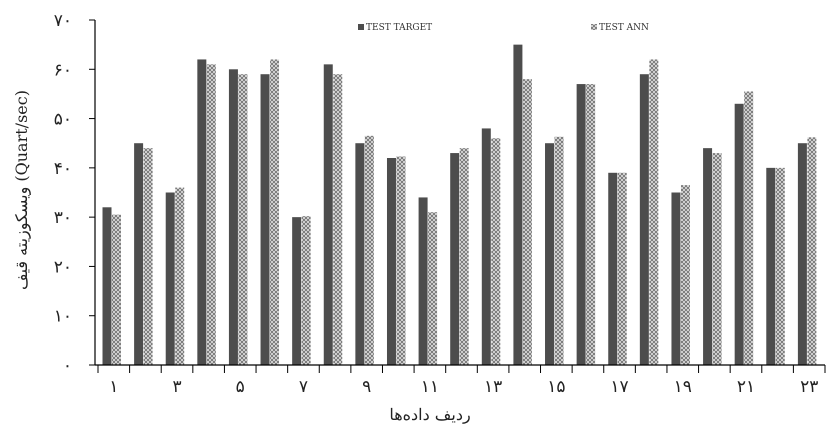 The image size is (827, 430). What do you see at coordinates (556, 387) in the screenshot?
I see `x-tick-label: ١۵` at bounding box center [556, 387].